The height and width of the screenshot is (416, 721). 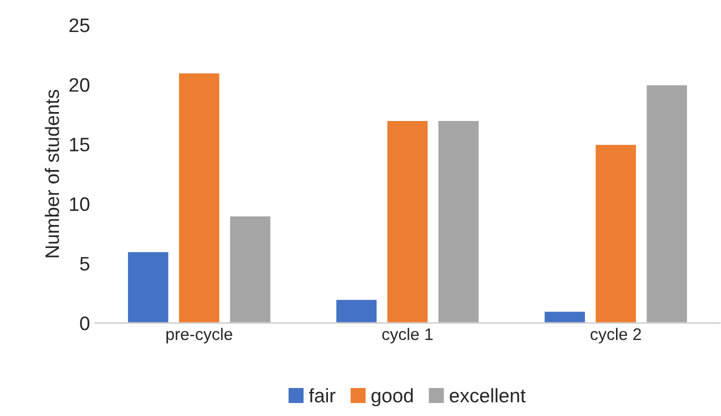 What do you see at coordinates (199, 336) in the screenshot?
I see `x-tick-label: pre-cycle` at bounding box center [199, 336].